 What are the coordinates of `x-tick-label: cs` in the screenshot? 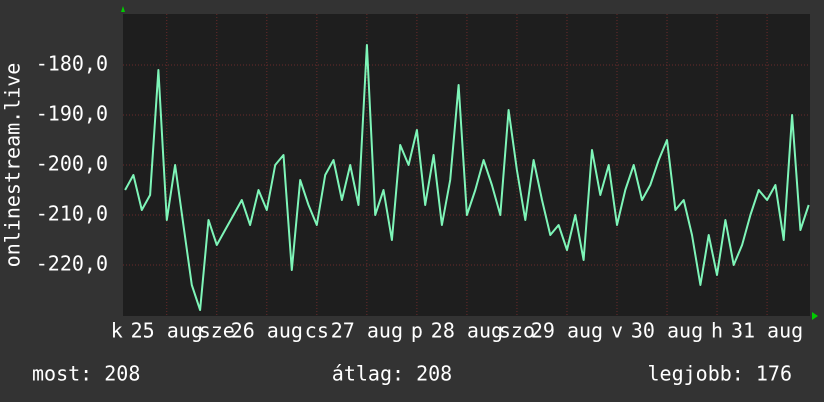 It's located at (317, 331).